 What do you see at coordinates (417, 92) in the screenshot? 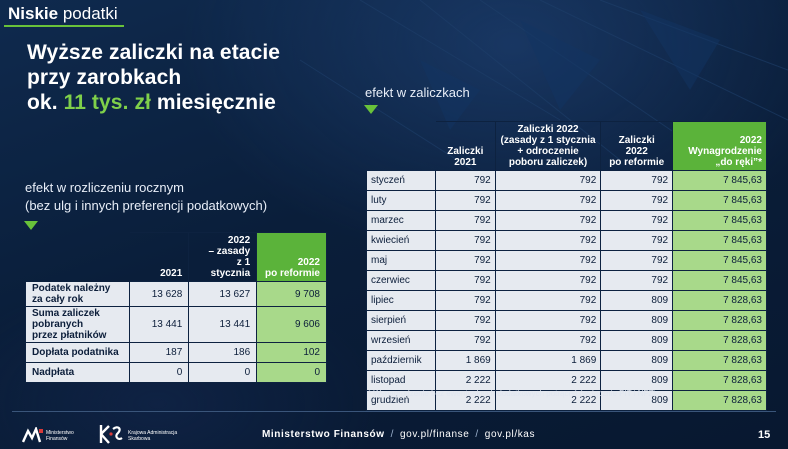
I see `right-subtitle: efekt w zaliczkach` at bounding box center [417, 92].